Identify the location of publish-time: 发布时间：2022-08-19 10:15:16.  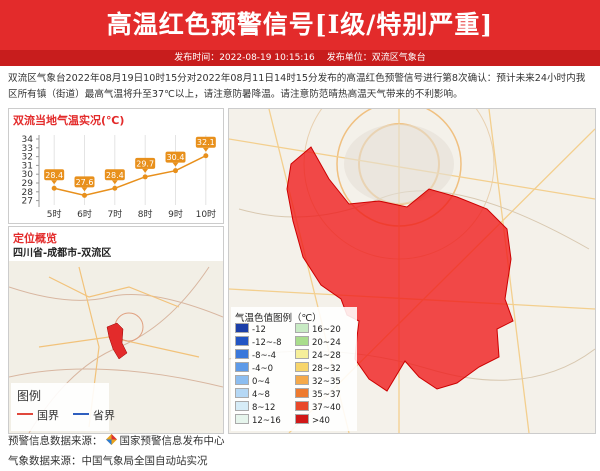
(244, 58).